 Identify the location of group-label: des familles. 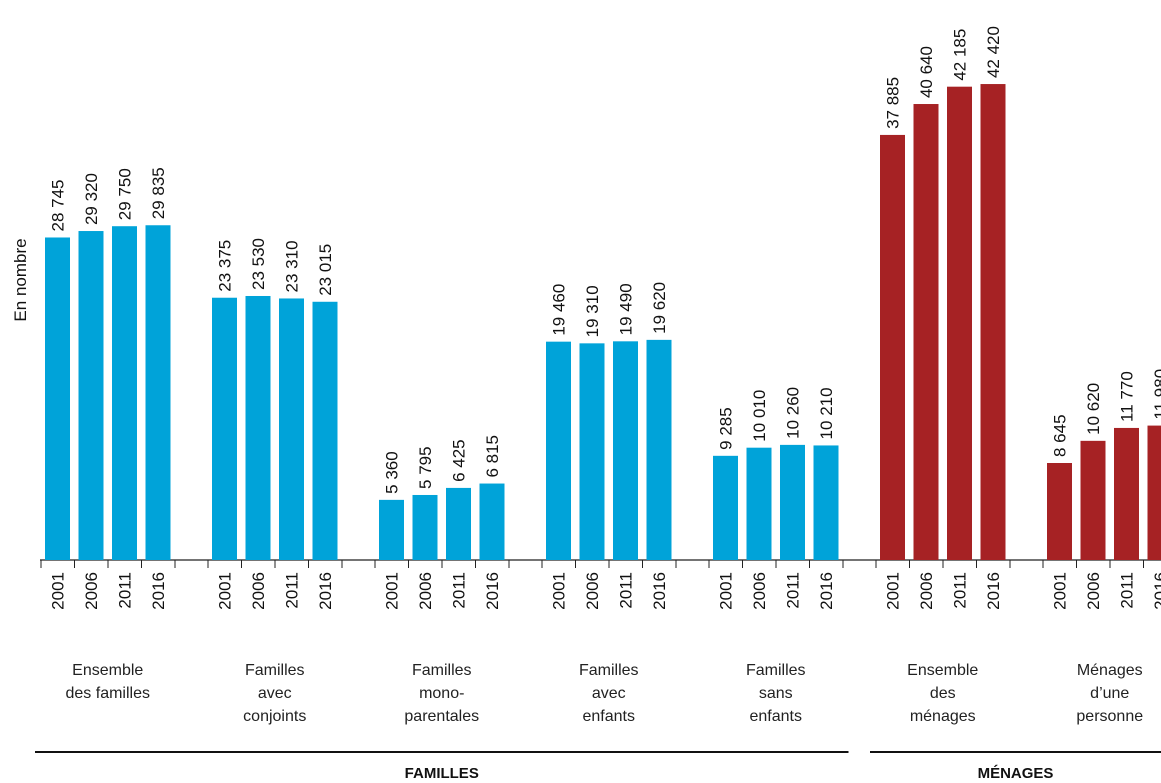
(108, 693).